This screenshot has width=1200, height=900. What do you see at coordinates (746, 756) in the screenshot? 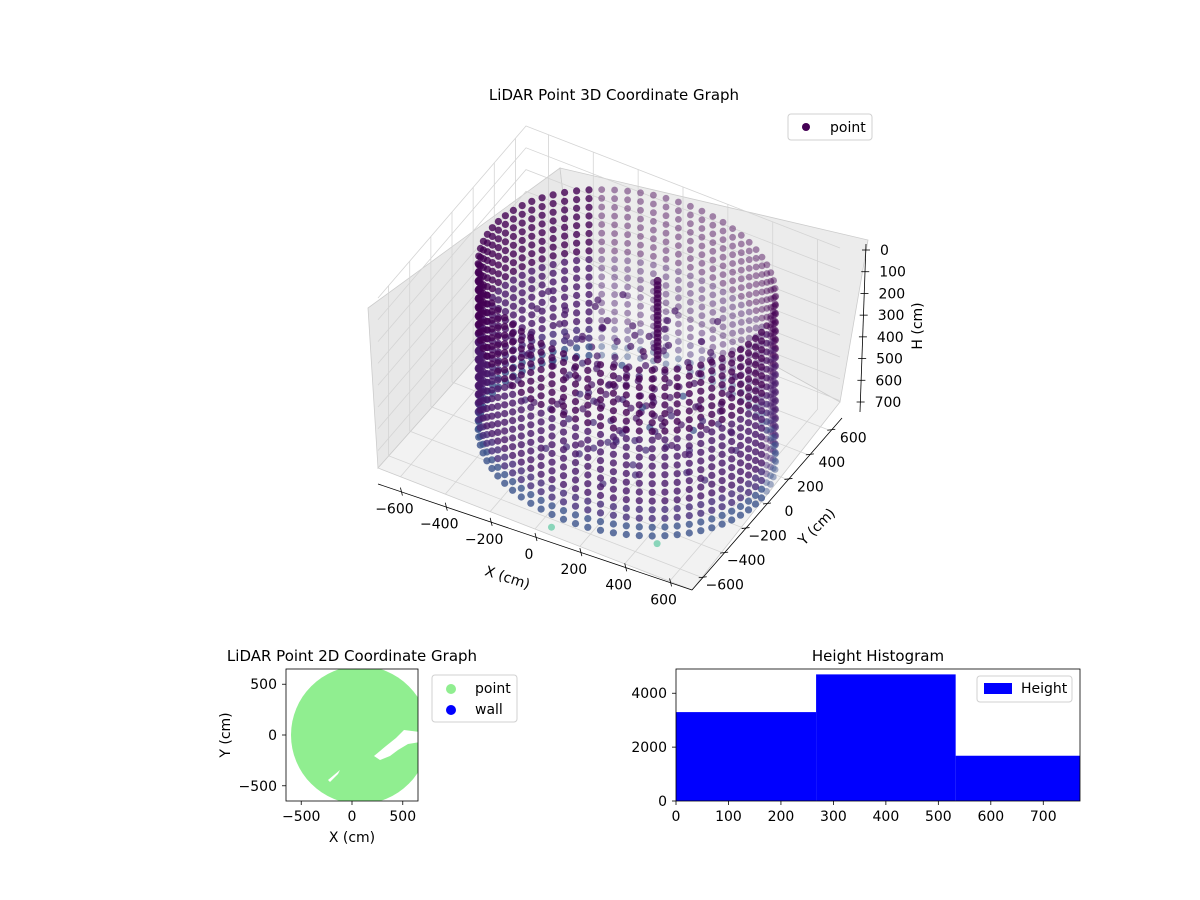
I see `histogram-bar` at bounding box center [746, 756].